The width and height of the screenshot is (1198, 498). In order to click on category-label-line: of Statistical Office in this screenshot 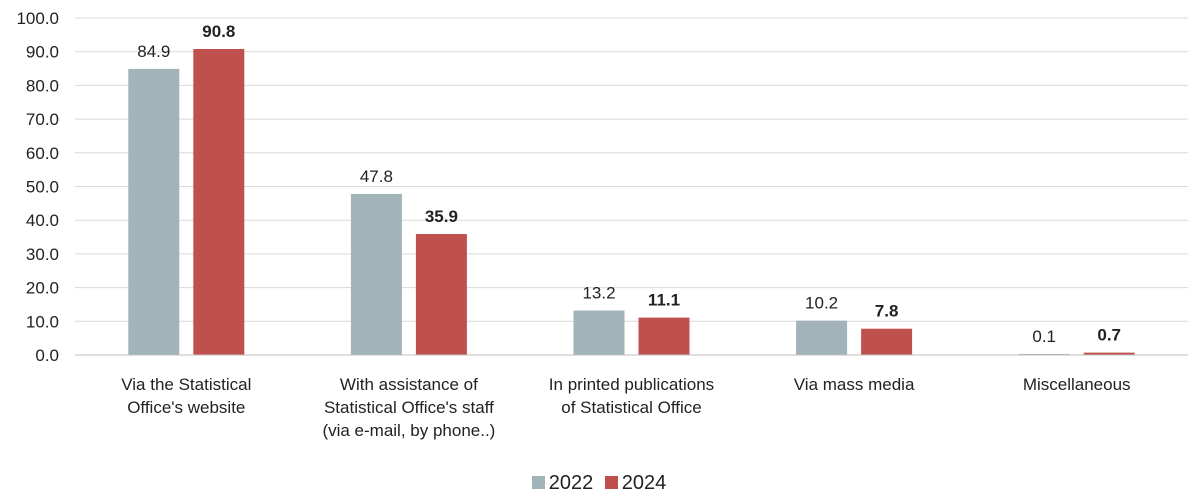, I will do `click(631, 407)`.